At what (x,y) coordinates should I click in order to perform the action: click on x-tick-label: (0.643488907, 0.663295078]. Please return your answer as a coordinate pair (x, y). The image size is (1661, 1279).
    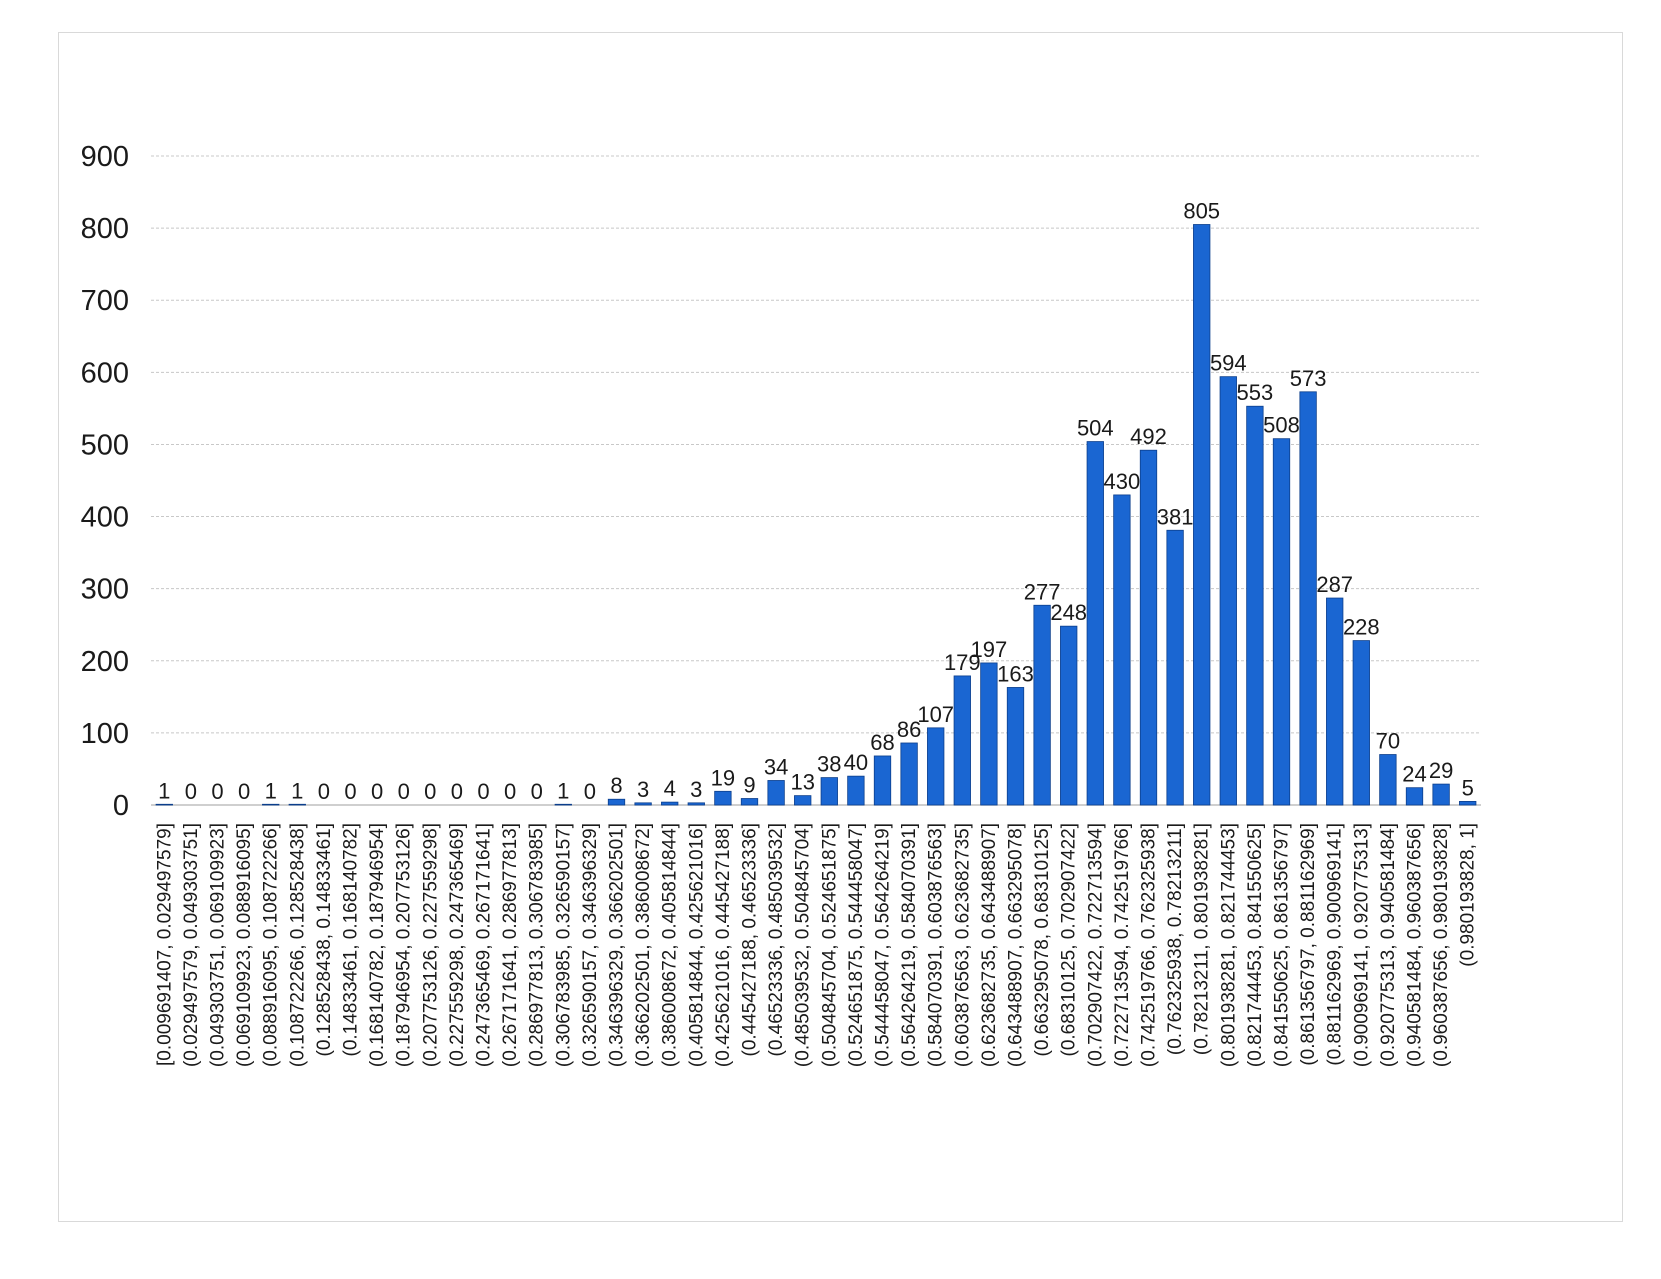
    Looking at the image, I should click on (1016, 945).